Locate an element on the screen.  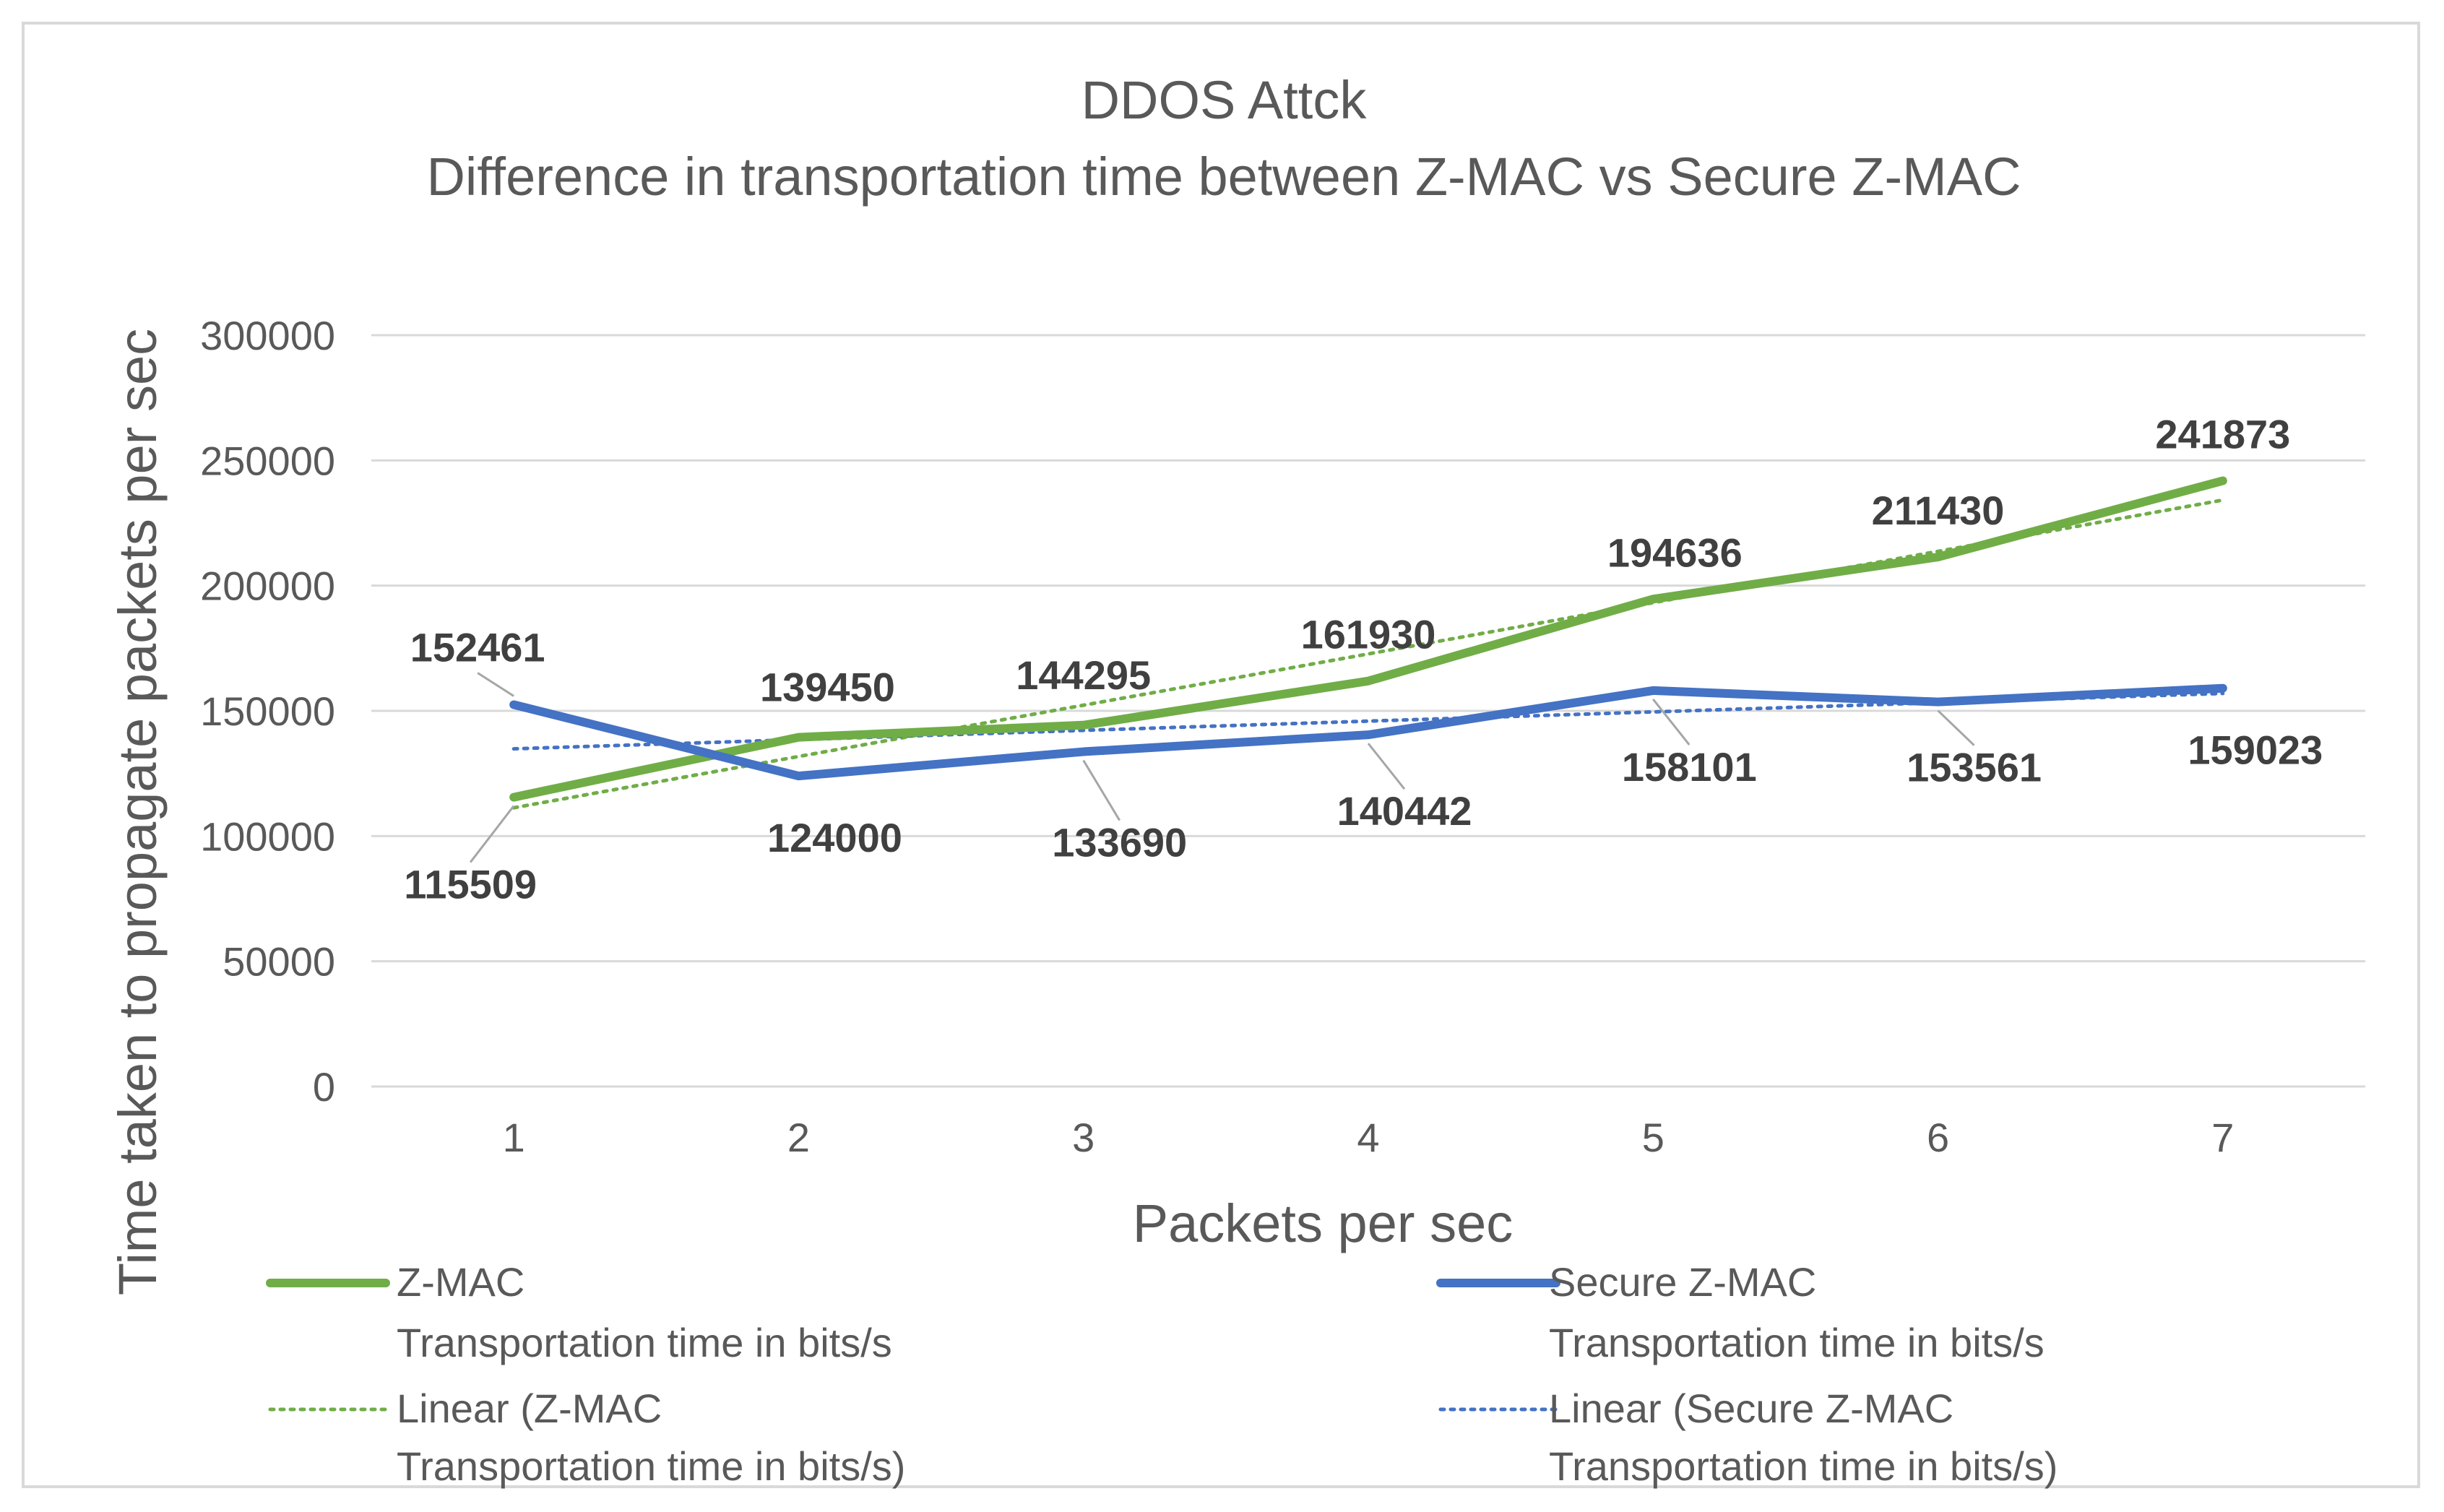
legend-label-series-1: Secure Z-MAC is located at coordinates (1682, 1282).